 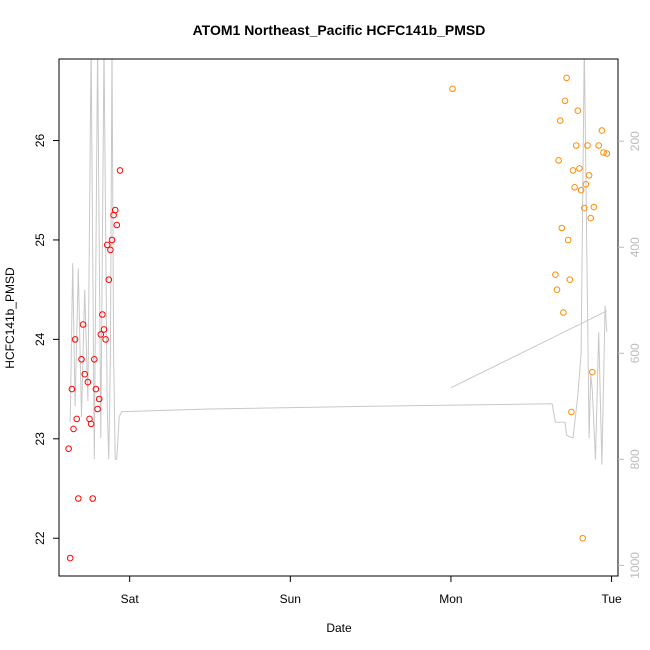 I want to click on x-tick-label: Mon, so click(x=450, y=599).